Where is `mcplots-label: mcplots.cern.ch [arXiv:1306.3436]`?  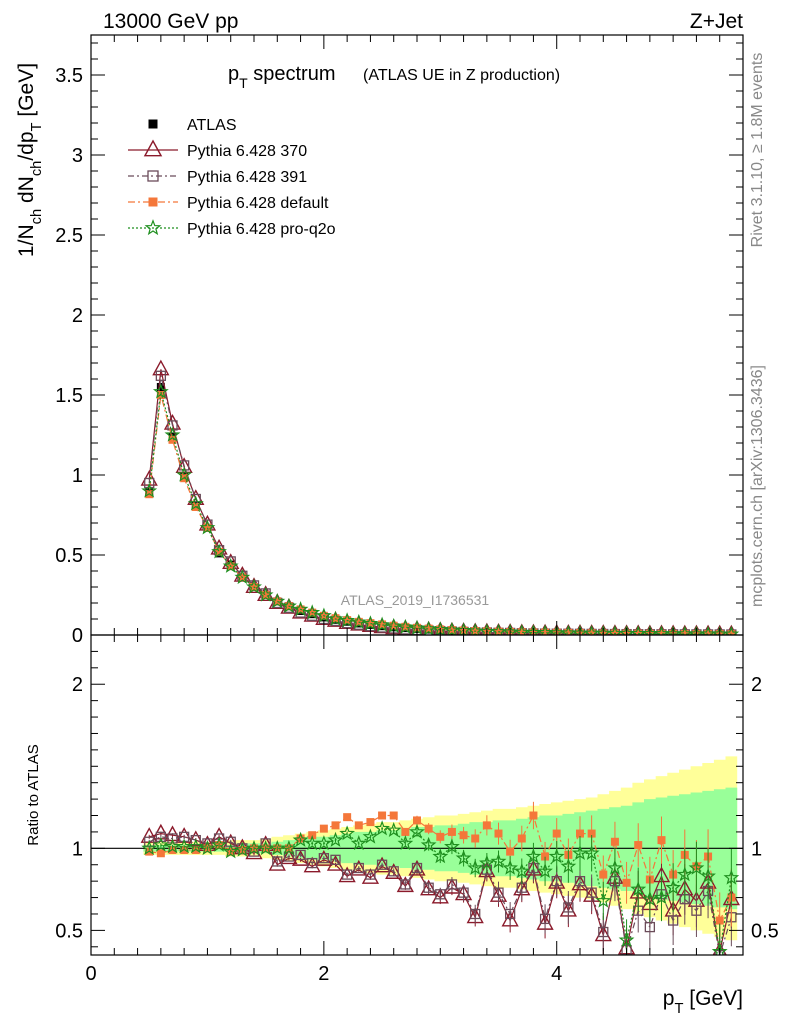
mcplots-label: mcplots.cern.ch [arXiv:1306.3436] is located at coordinates (757, 486).